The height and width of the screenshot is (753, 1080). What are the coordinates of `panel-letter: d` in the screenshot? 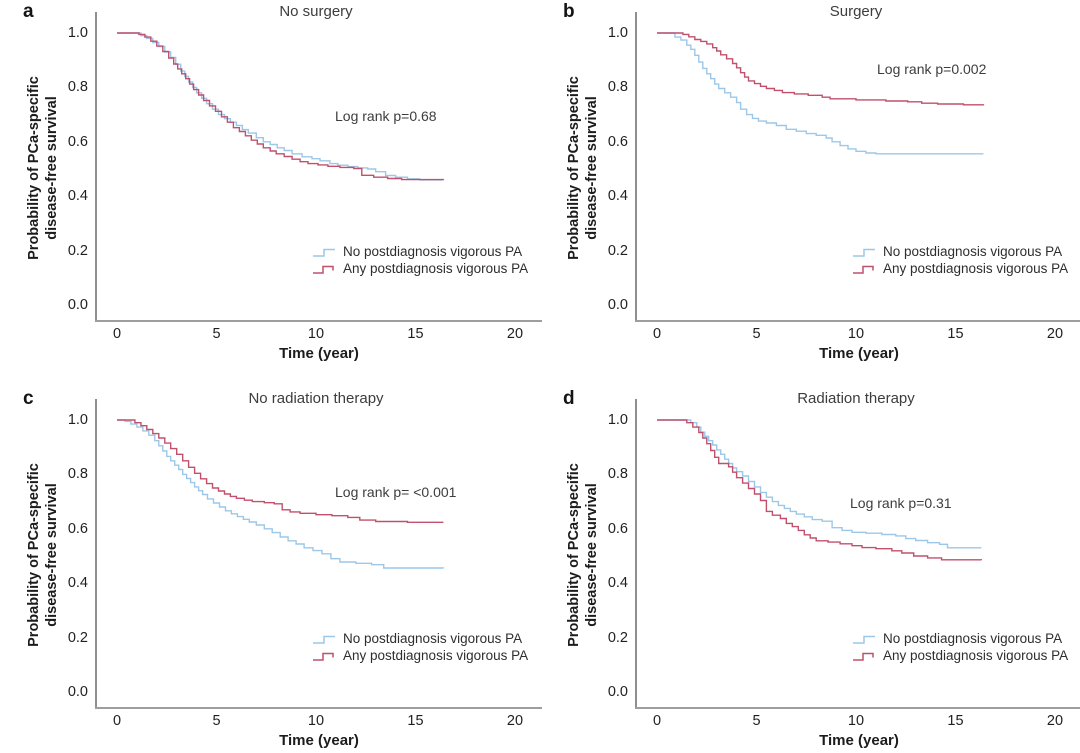 It's located at (569, 398).